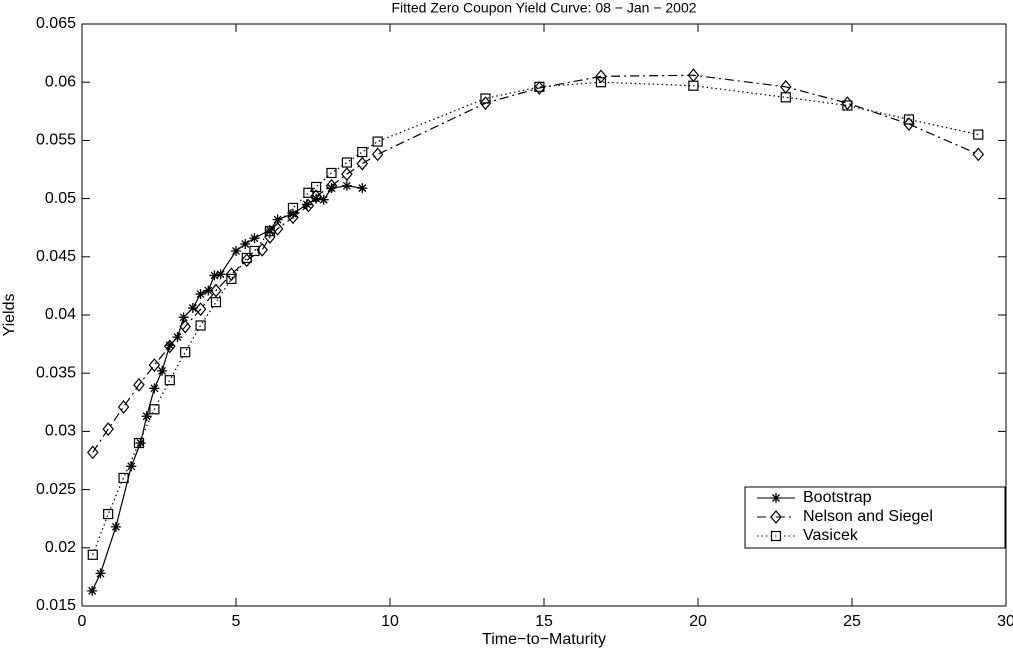  I want to click on y-tick-label: 0.055, so click(56, 140).